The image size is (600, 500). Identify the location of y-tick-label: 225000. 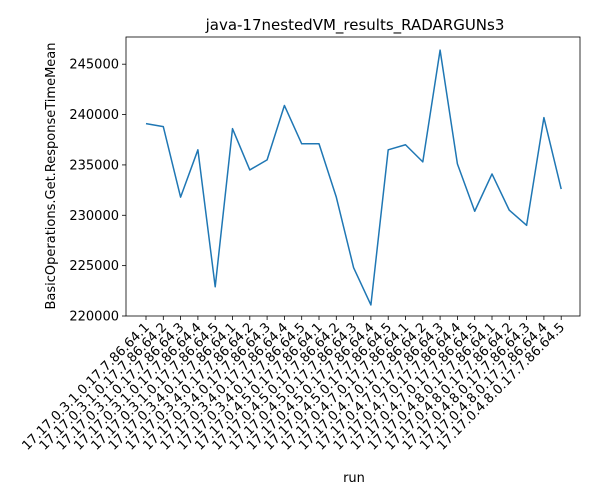
(94, 266).